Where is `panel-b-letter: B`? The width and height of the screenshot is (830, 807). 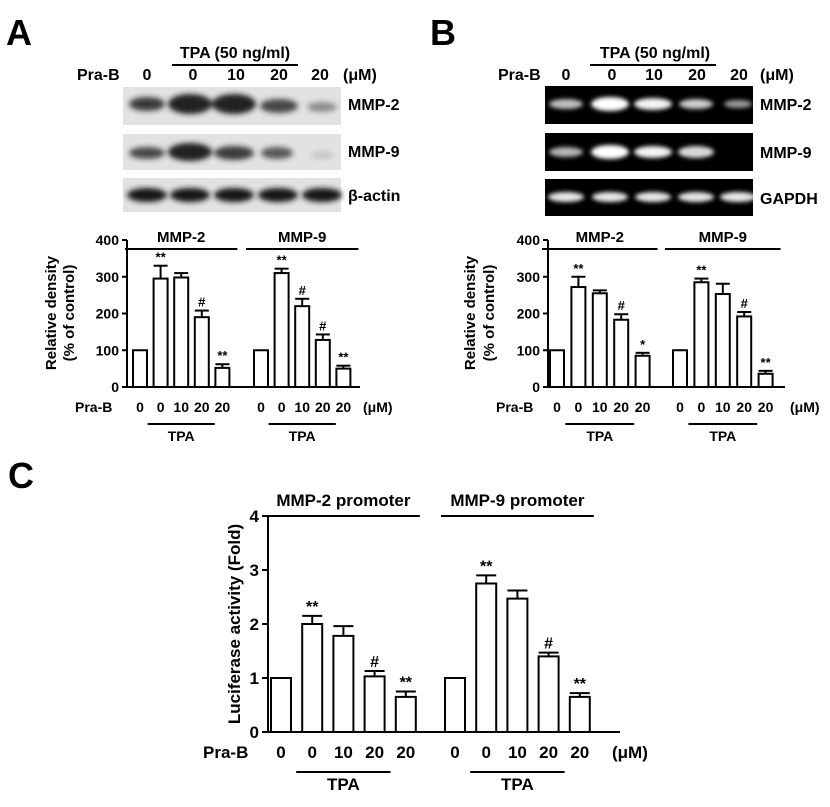
panel-b-letter: B is located at coordinates (443, 32).